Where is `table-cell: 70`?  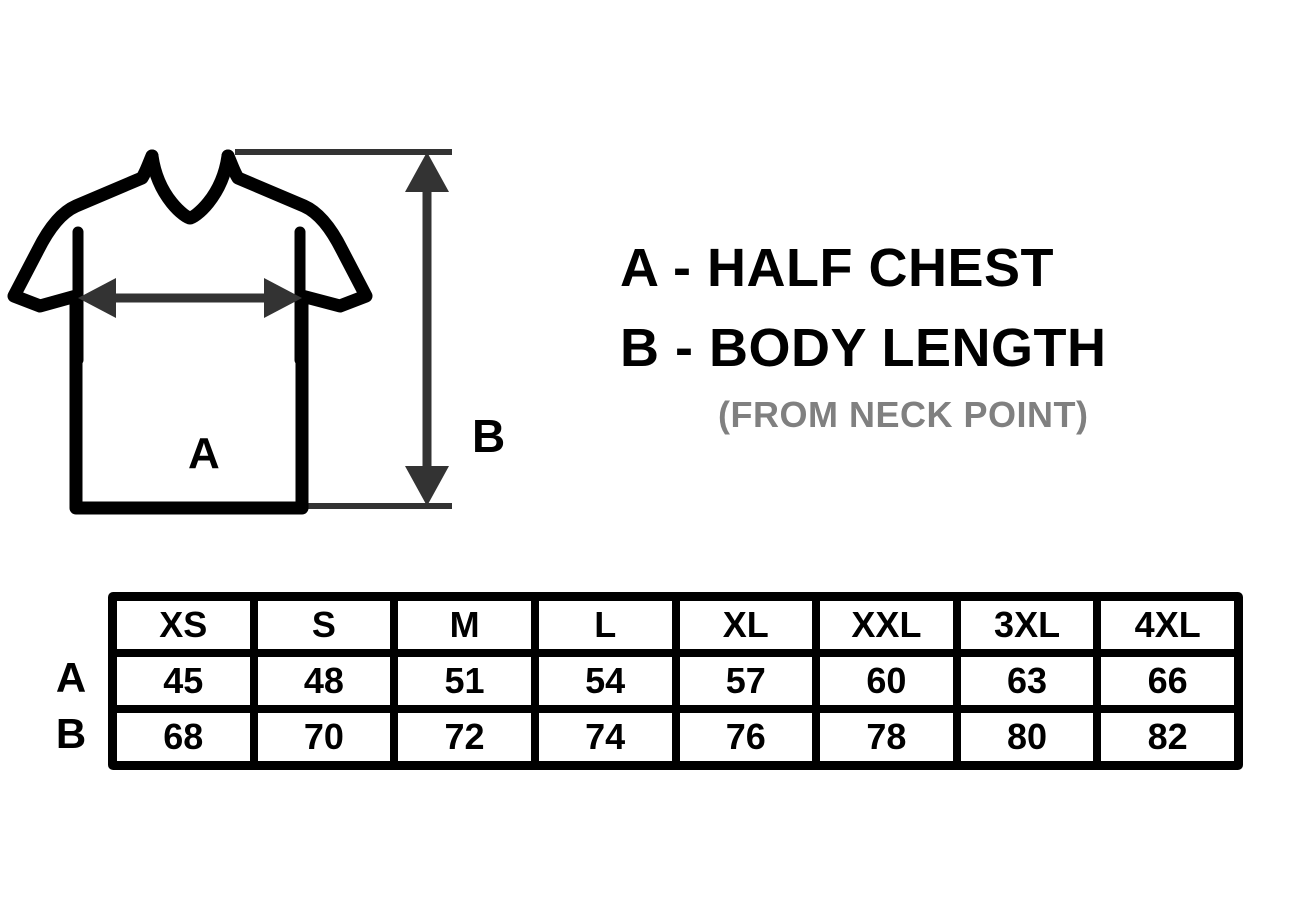 table-cell: 70 is located at coordinates (324, 737).